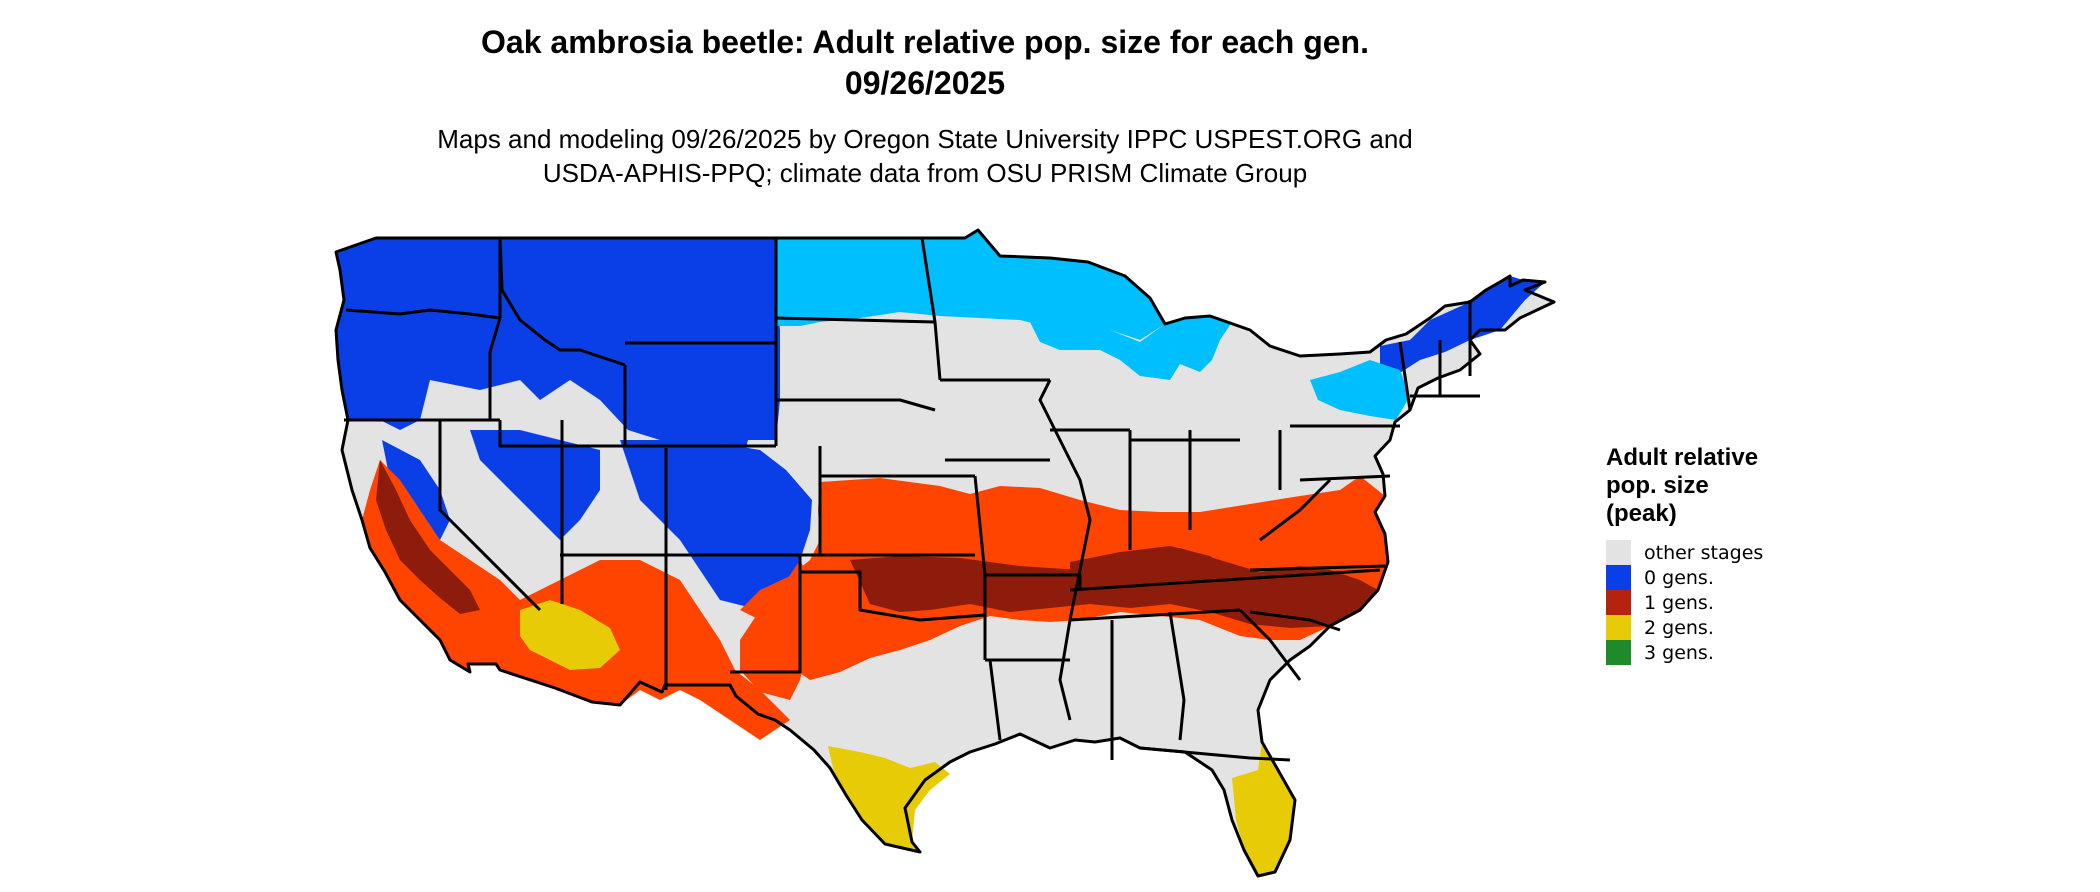 This screenshot has height=892, width=2100. I want to click on legend-item-other-stages: other stages, so click(1684, 552).